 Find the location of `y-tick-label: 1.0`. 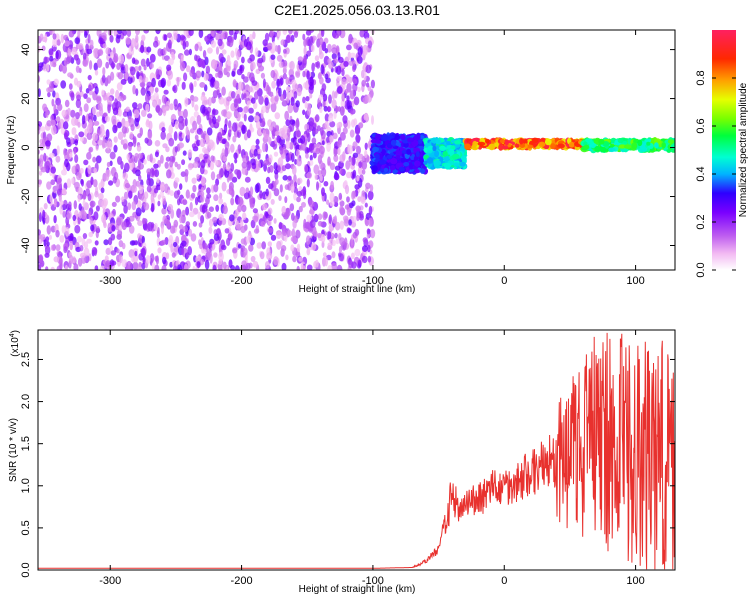

y-tick-label: 1.0 is located at coordinates (26, 485).